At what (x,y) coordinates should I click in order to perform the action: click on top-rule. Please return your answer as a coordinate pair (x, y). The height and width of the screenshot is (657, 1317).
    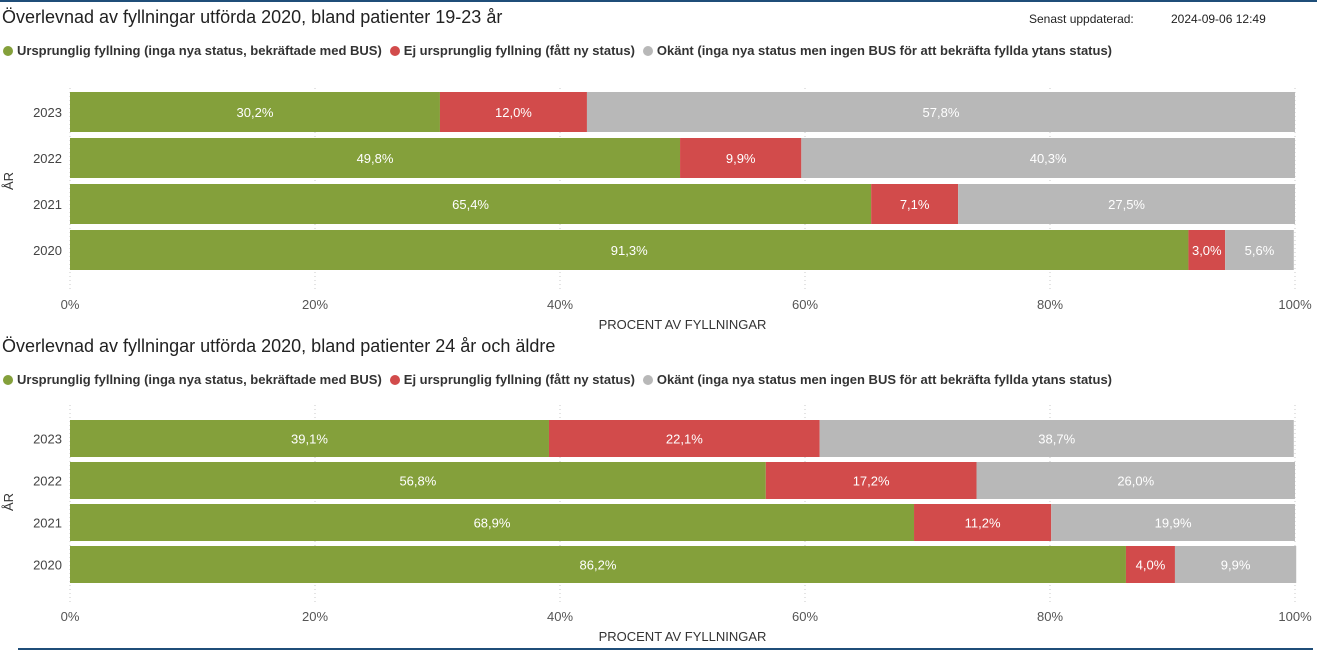
    Looking at the image, I should click on (658, 1).